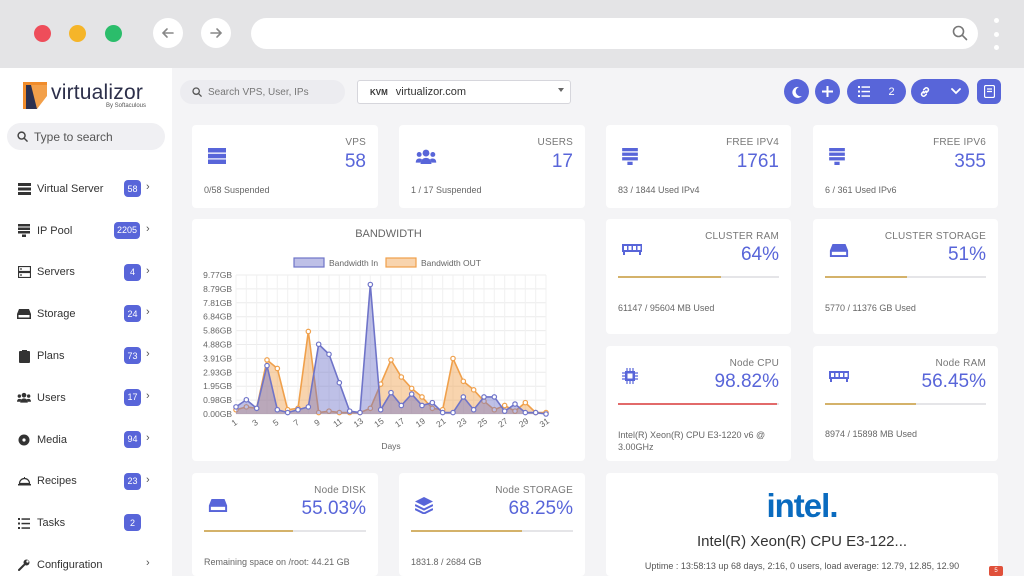 The height and width of the screenshot is (576, 1024). What do you see at coordinates (340, 490) in the screenshot?
I see `card-title: Node DISK` at bounding box center [340, 490].